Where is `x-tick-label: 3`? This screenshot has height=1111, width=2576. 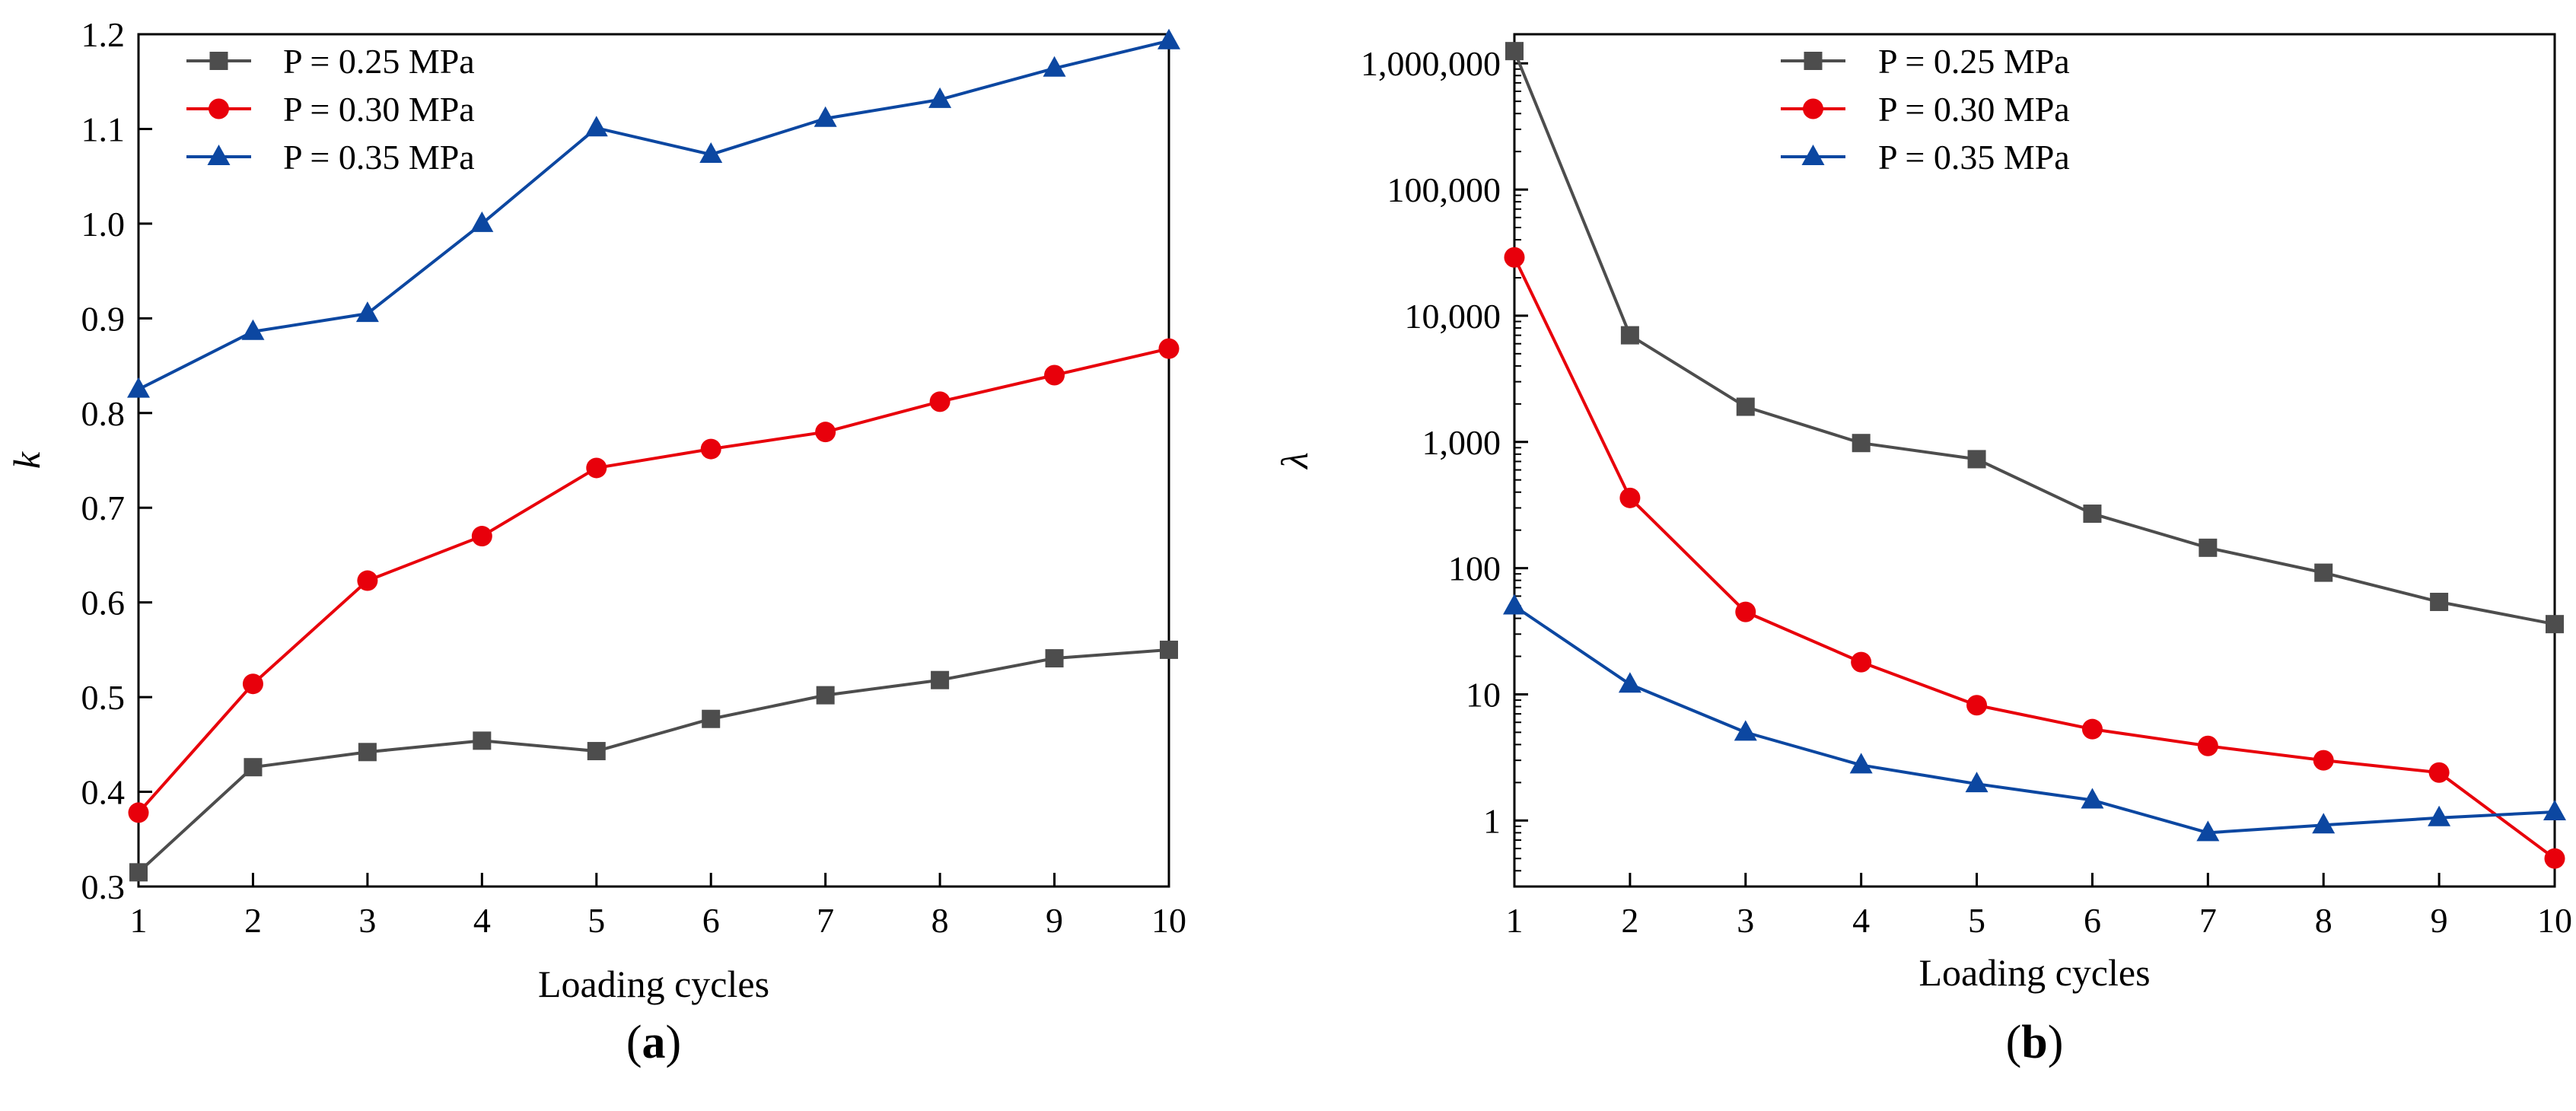 x-tick-label: 3 is located at coordinates (367, 920).